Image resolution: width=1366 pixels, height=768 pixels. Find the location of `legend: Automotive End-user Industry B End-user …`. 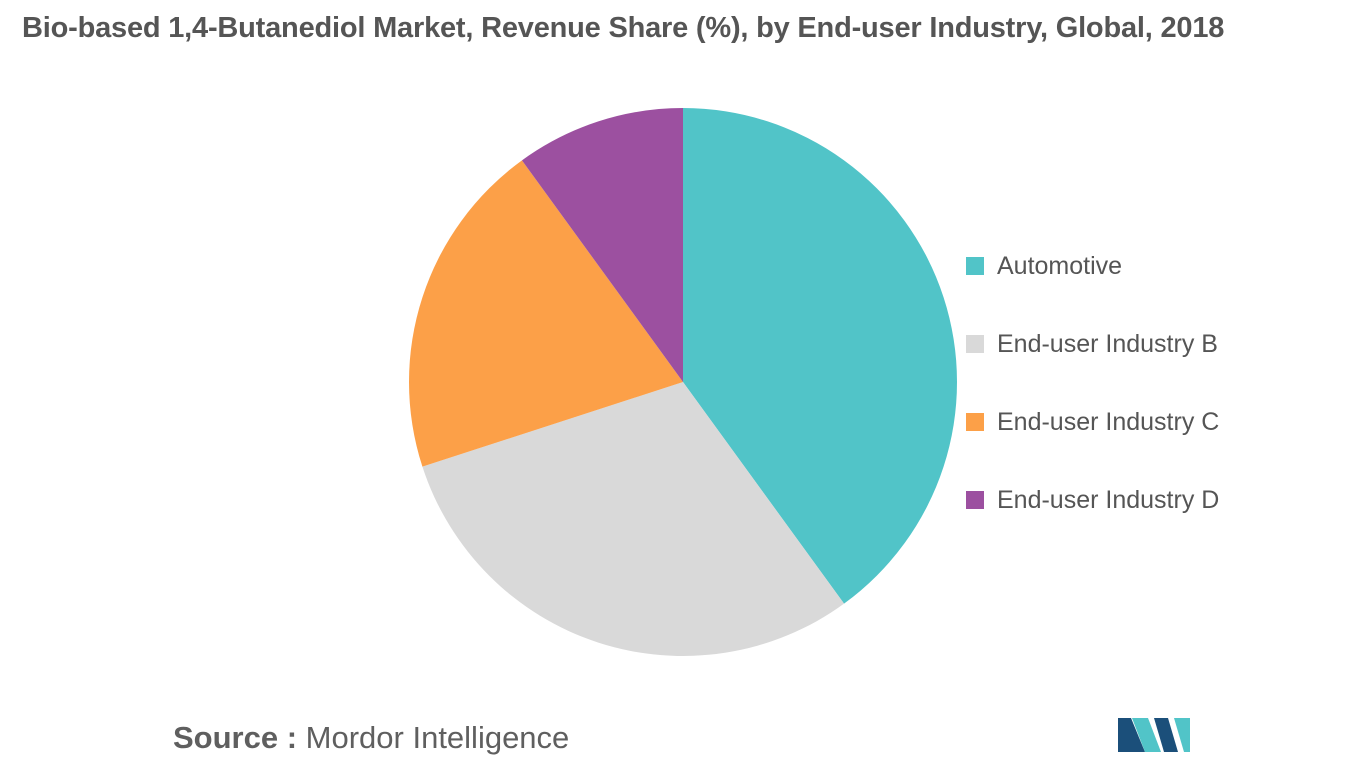

legend: Automotive End-user Industry B End-user … is located at coordinates (1092, 402).